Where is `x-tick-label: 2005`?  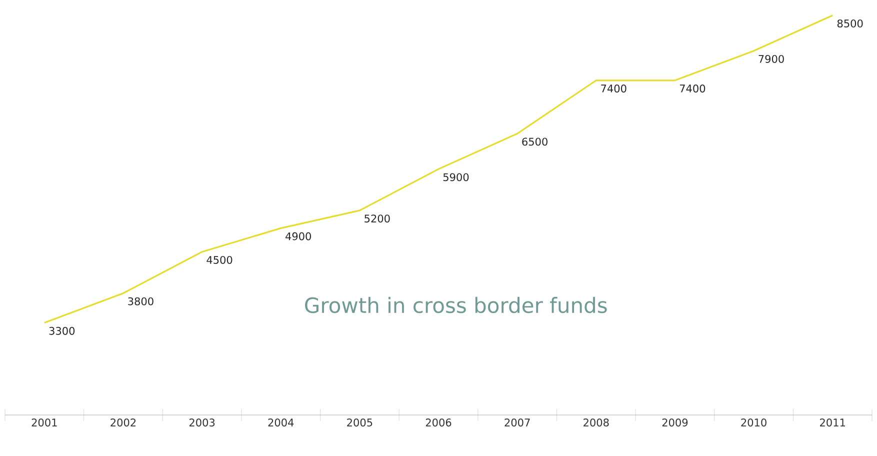 x-tick-label: 2005 is located at coordinates (359, 422).